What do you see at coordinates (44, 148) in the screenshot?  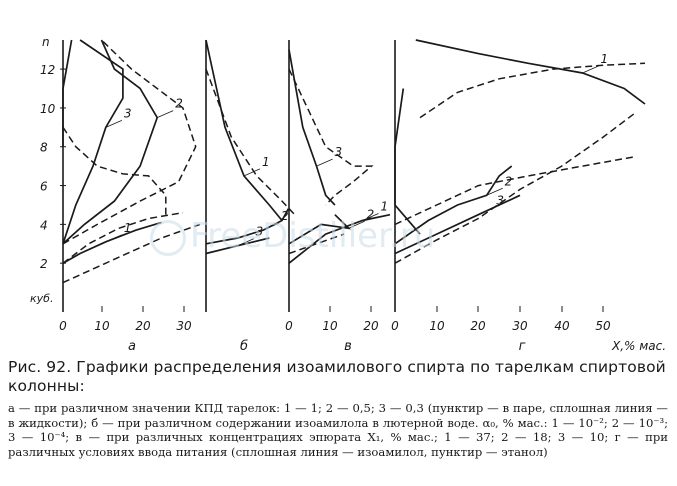 I see `y-tick-label: 8` at bounding box center [44, 148].